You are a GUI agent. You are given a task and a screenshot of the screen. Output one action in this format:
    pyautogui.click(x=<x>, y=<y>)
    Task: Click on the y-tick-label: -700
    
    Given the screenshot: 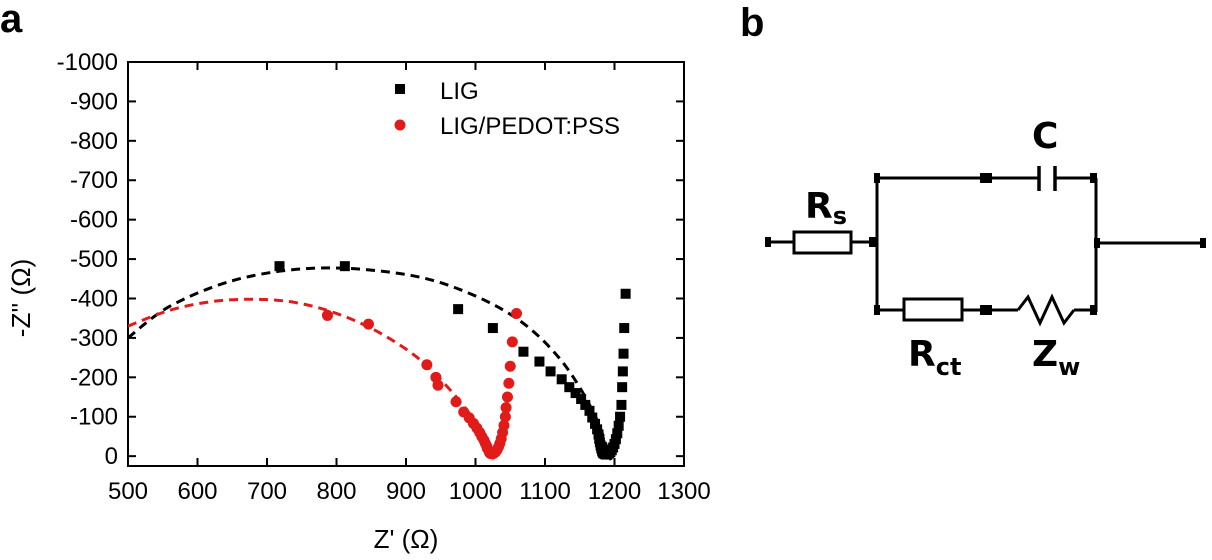 What is the action you would take?
    pyautogui.click(x=94, y=180)
    